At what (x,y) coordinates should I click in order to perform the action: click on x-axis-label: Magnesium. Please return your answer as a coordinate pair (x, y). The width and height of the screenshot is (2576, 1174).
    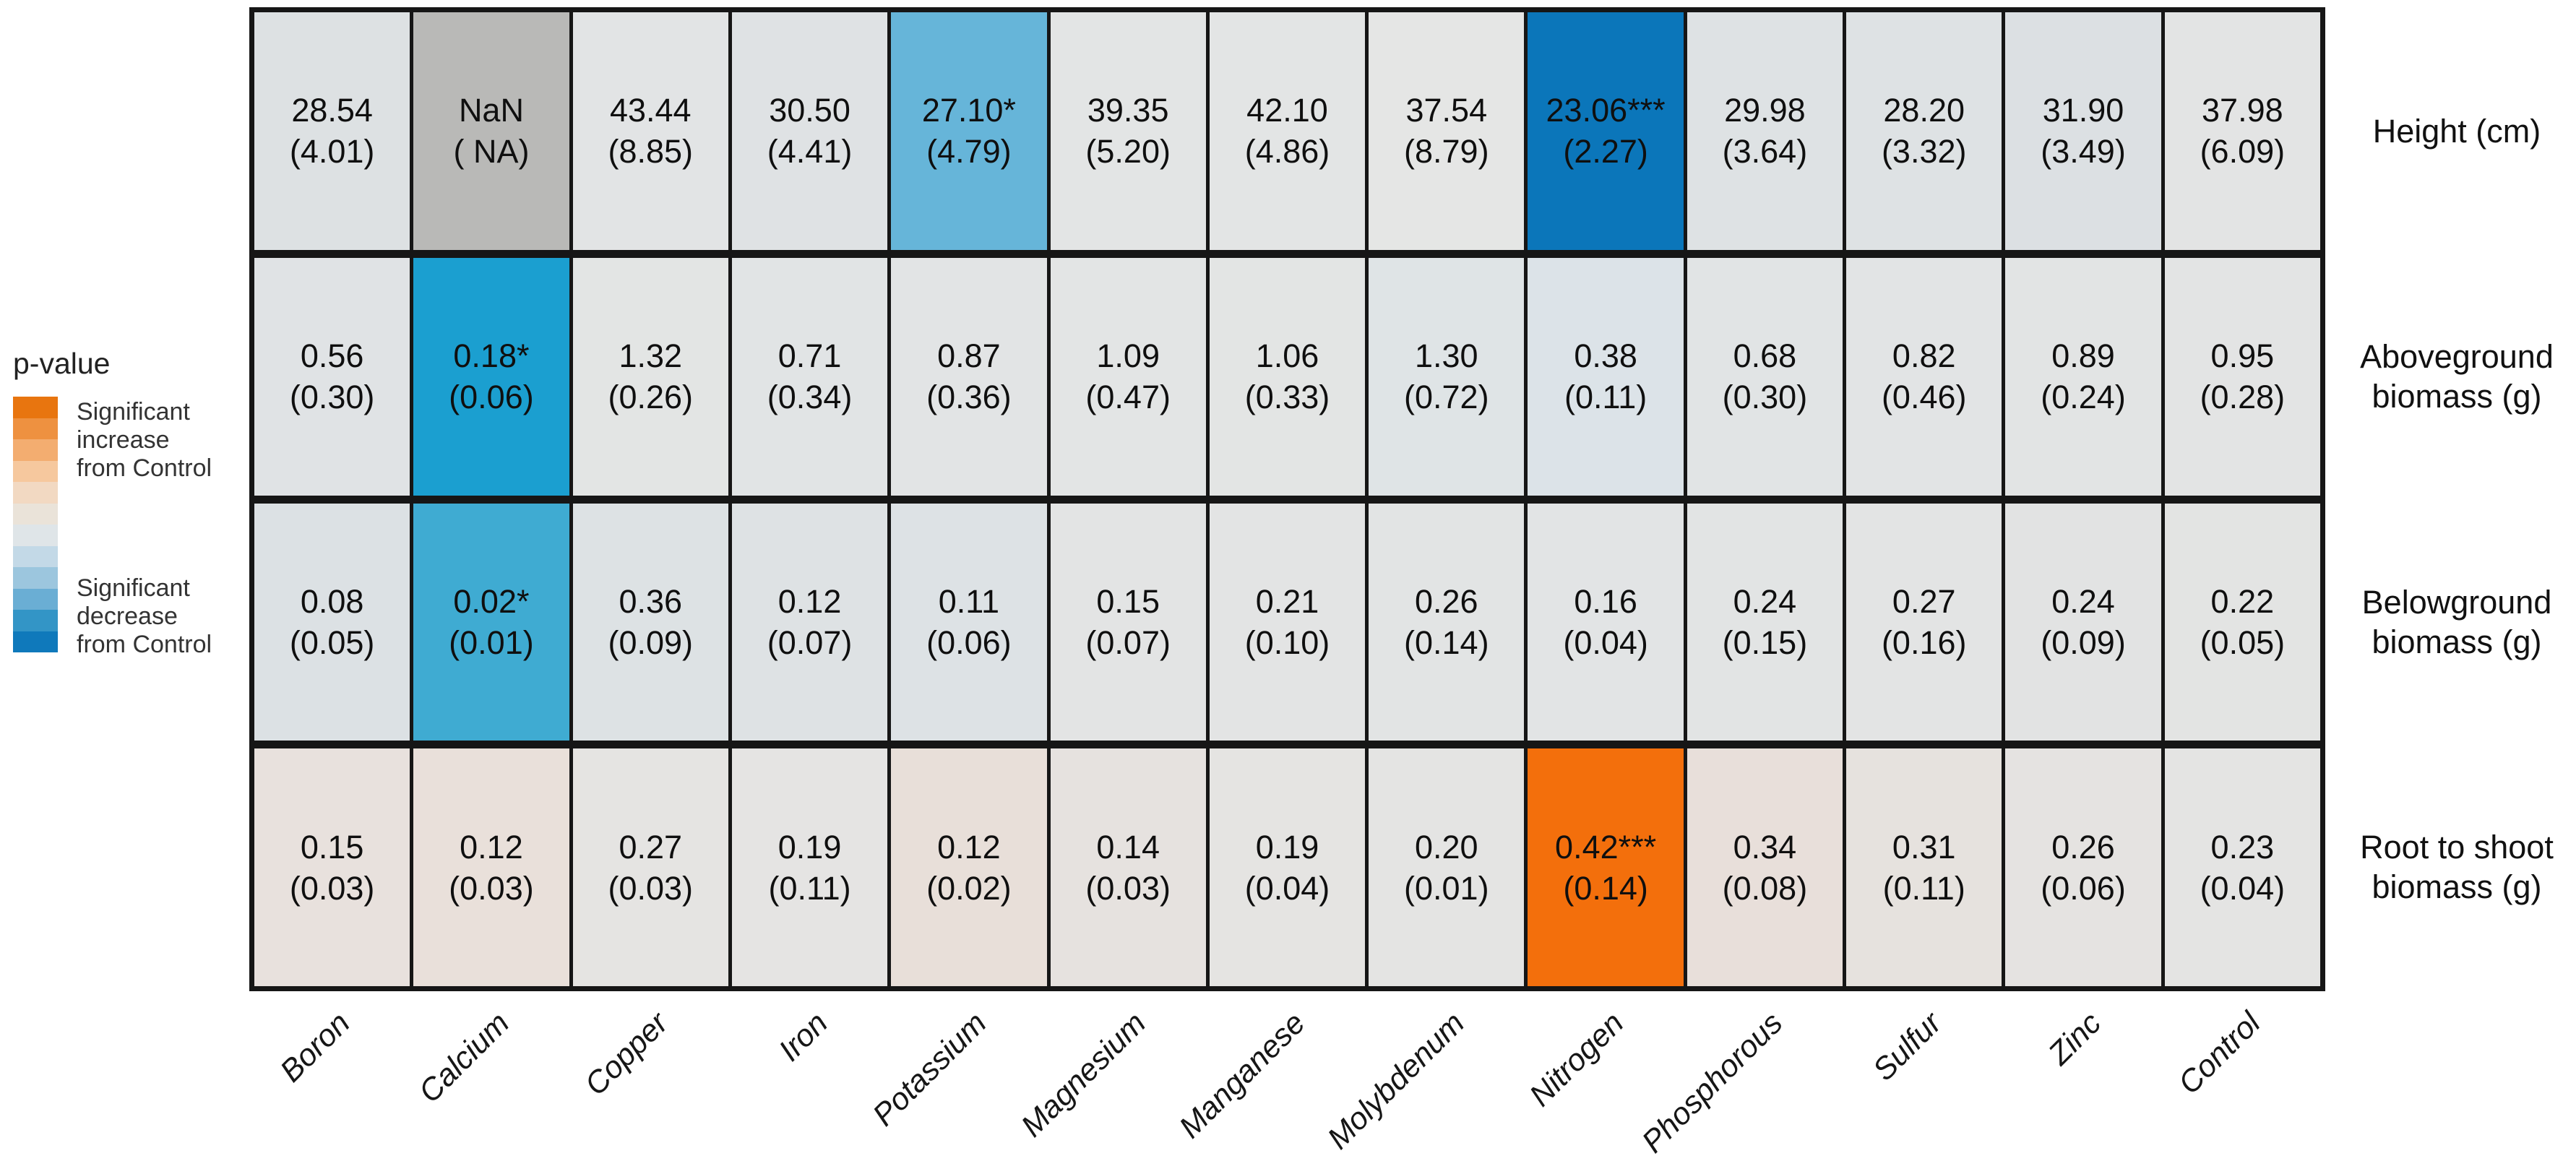
    Looking at the image, I should click on (1084, 1075).